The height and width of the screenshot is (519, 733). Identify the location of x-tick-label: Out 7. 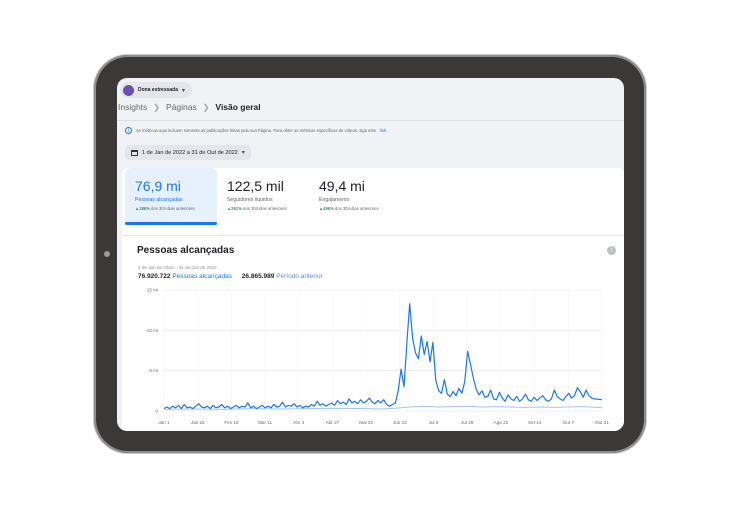
(569, 422).